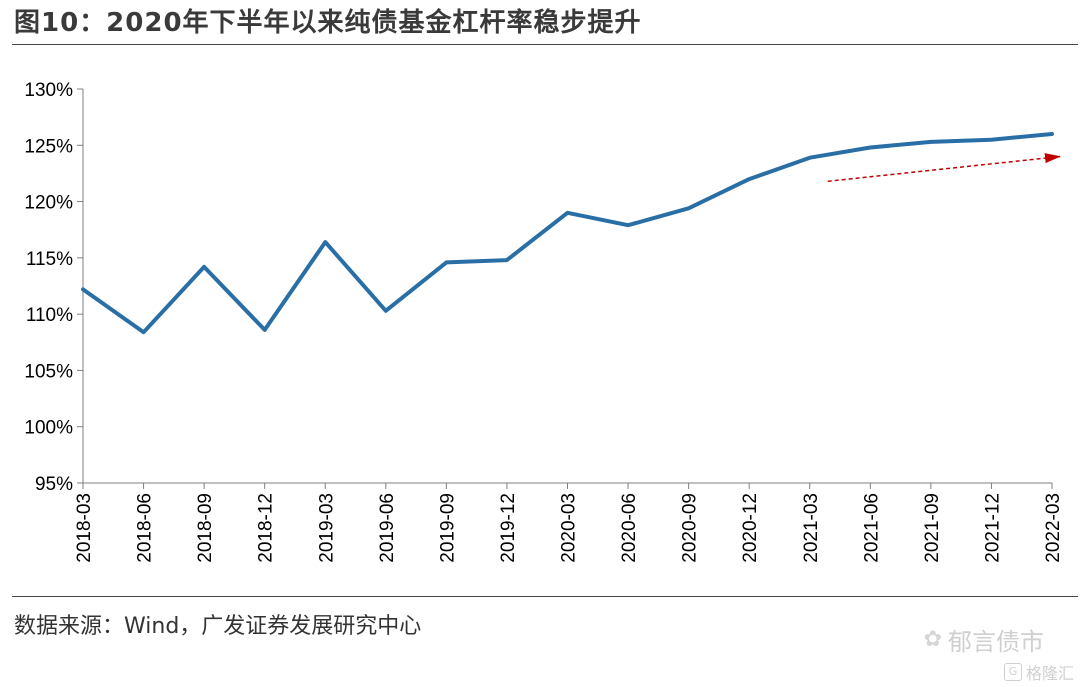  Describe the element at coordinates (944, 168) in the screenshot. I see `trend-arrow` at that location.